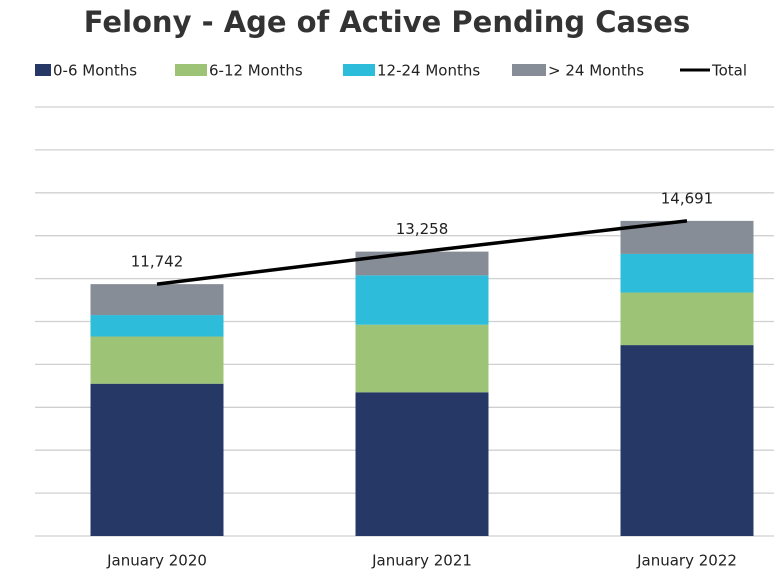 The height and width of the screenshot is (572, 774). Describe the element at coordinates (729, 71) in the screenshot. I see `legend-label: Total` at that location.